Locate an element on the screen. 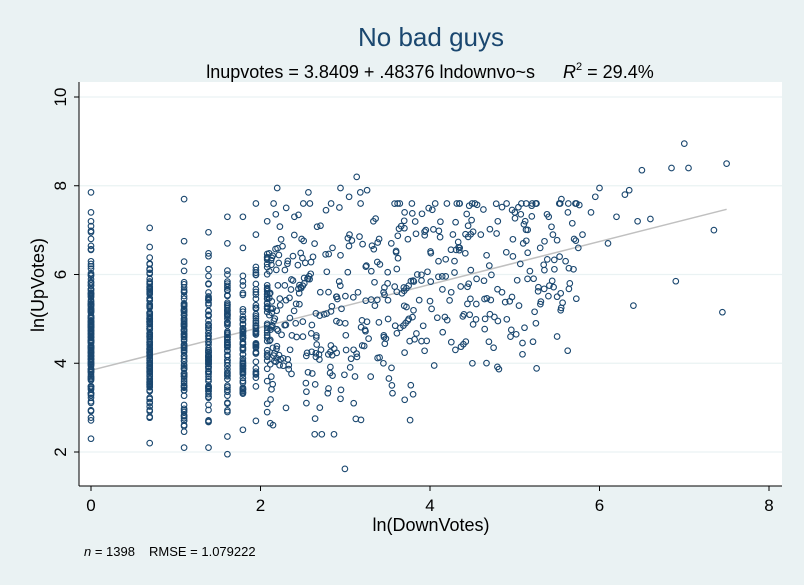 The image size is (804, 585). y-axis-label: ln(UpVotes) is located at coordinates (38, 285).